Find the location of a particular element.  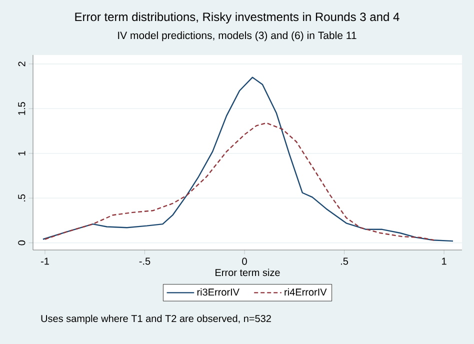

y-tick-label: 2 is located at coordinates (22, 64).